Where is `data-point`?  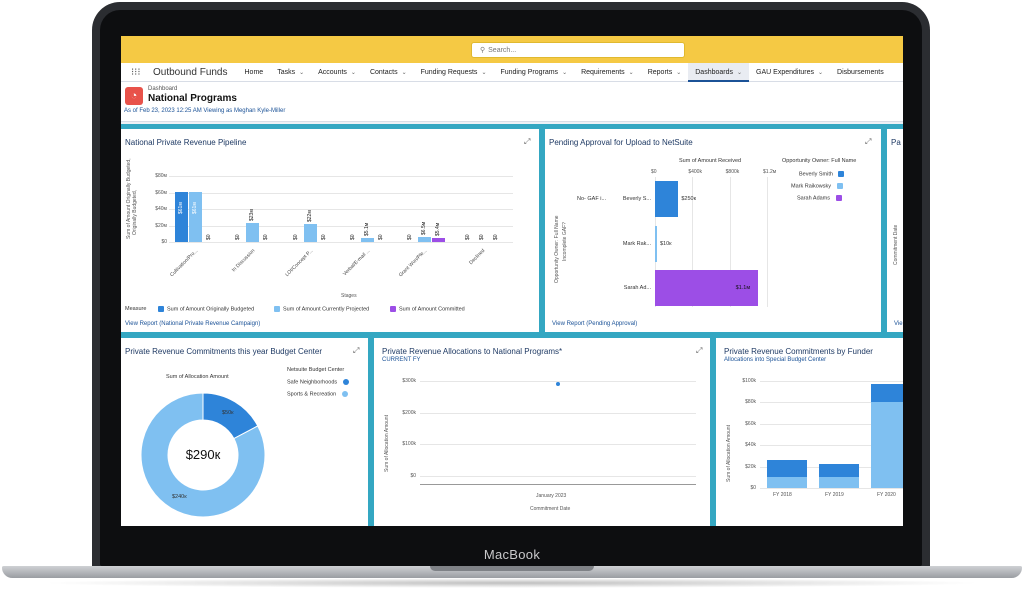
data-point is located at coordinates (558, 384).